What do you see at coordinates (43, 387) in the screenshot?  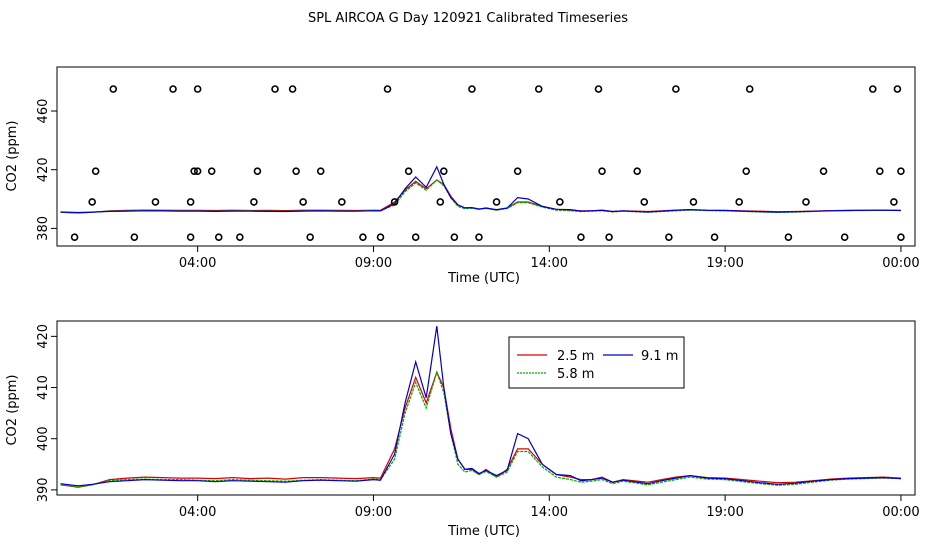 I see `y-tick-label: 410` at bounding box center [43, 387].